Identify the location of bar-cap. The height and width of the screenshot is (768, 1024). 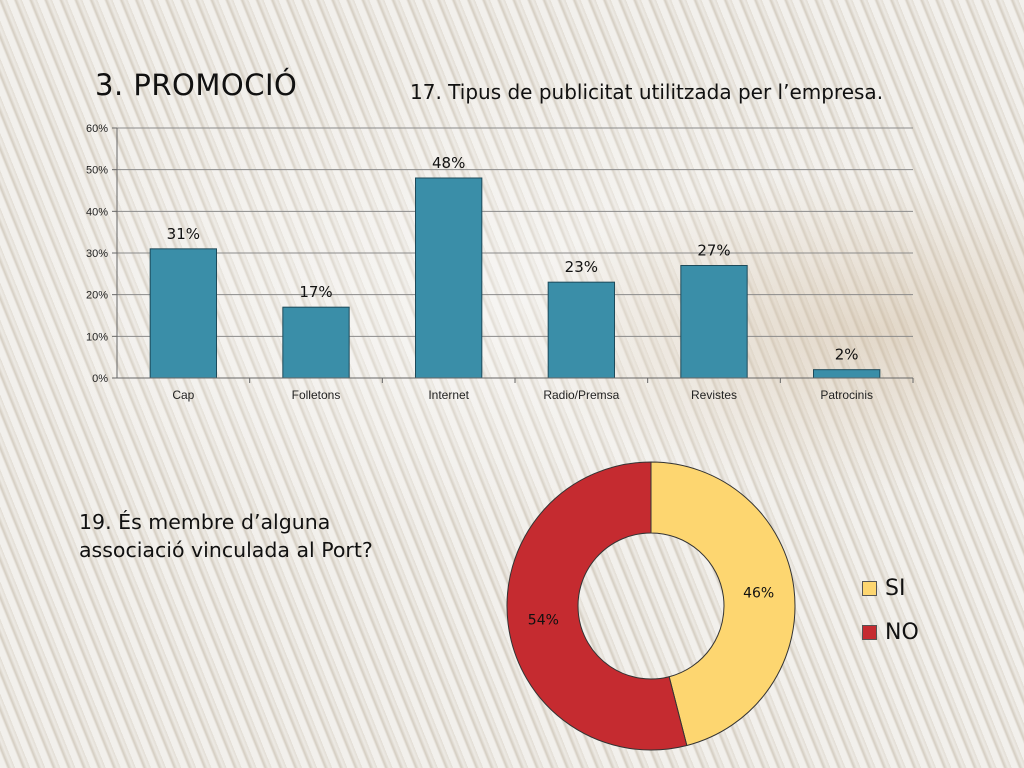
(183, 313).